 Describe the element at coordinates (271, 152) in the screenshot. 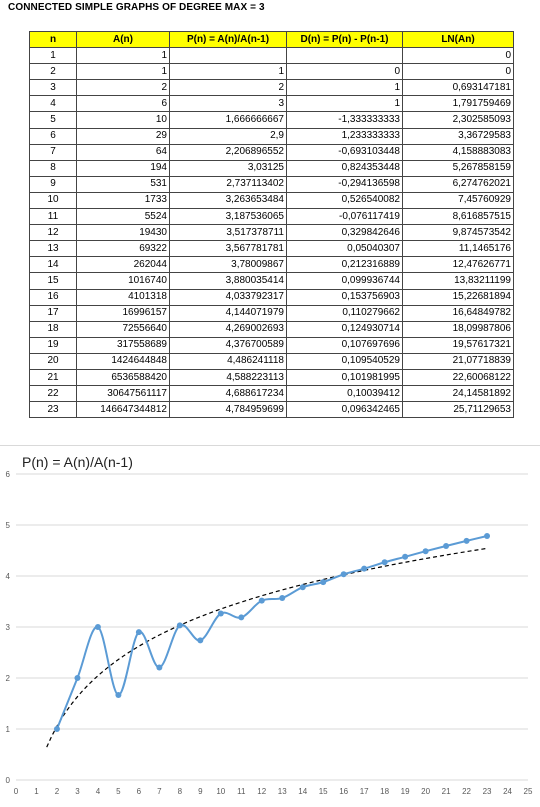

I see `table-row: 7 64 2,206896552 -0,693103448 4,158883083` at that location.